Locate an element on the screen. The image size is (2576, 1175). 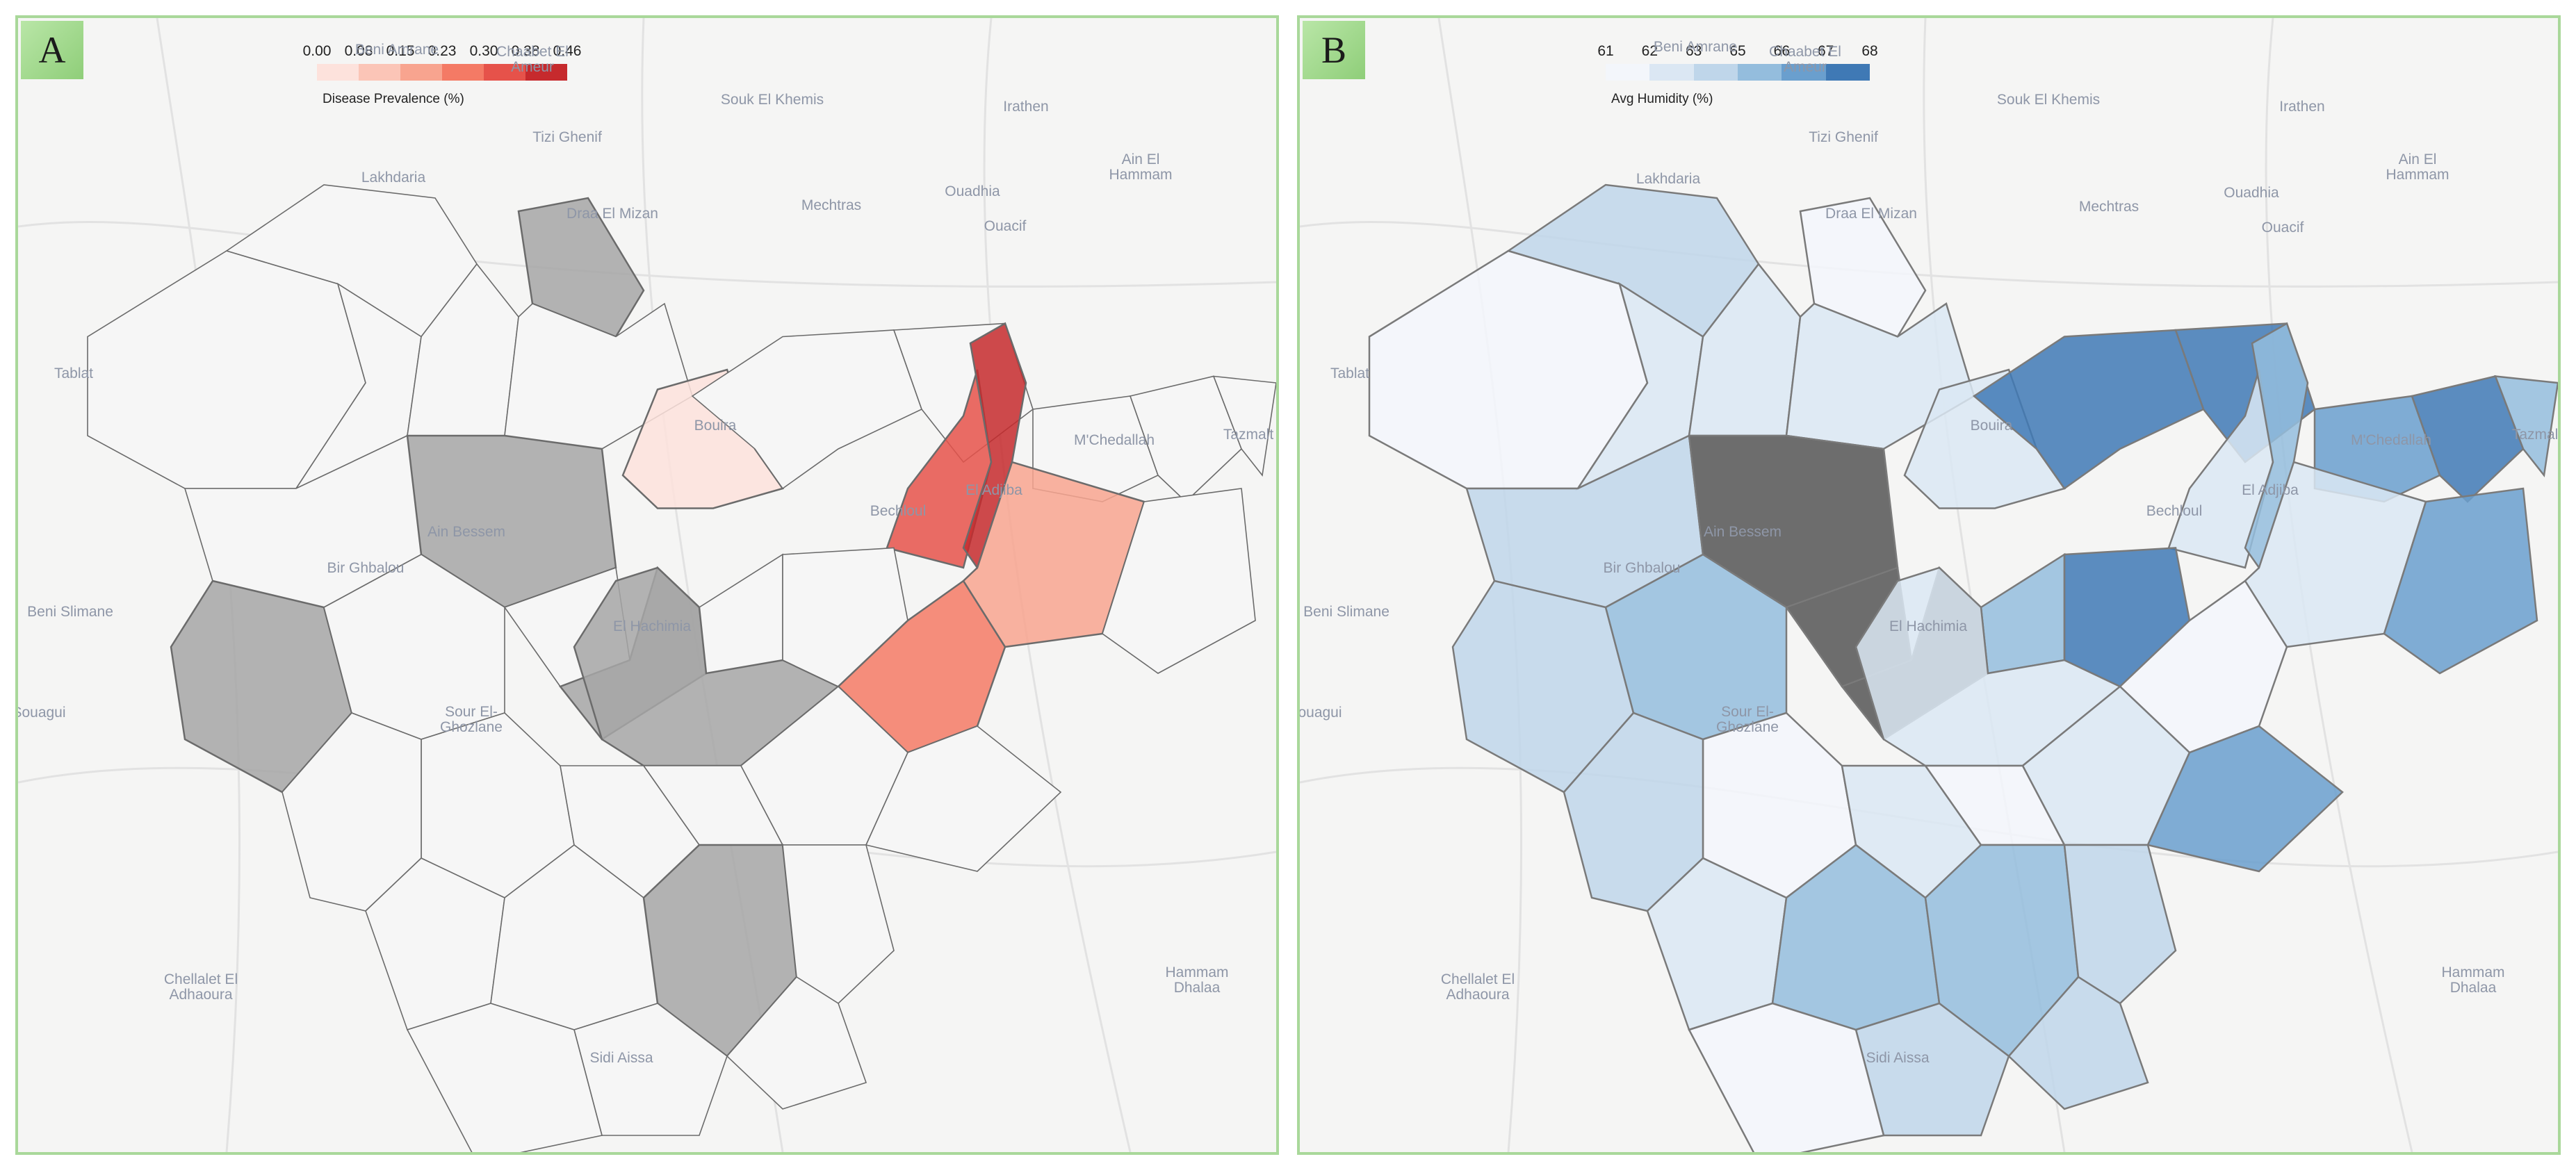
place-label: Souagui is located at coordinates (1320, 713).